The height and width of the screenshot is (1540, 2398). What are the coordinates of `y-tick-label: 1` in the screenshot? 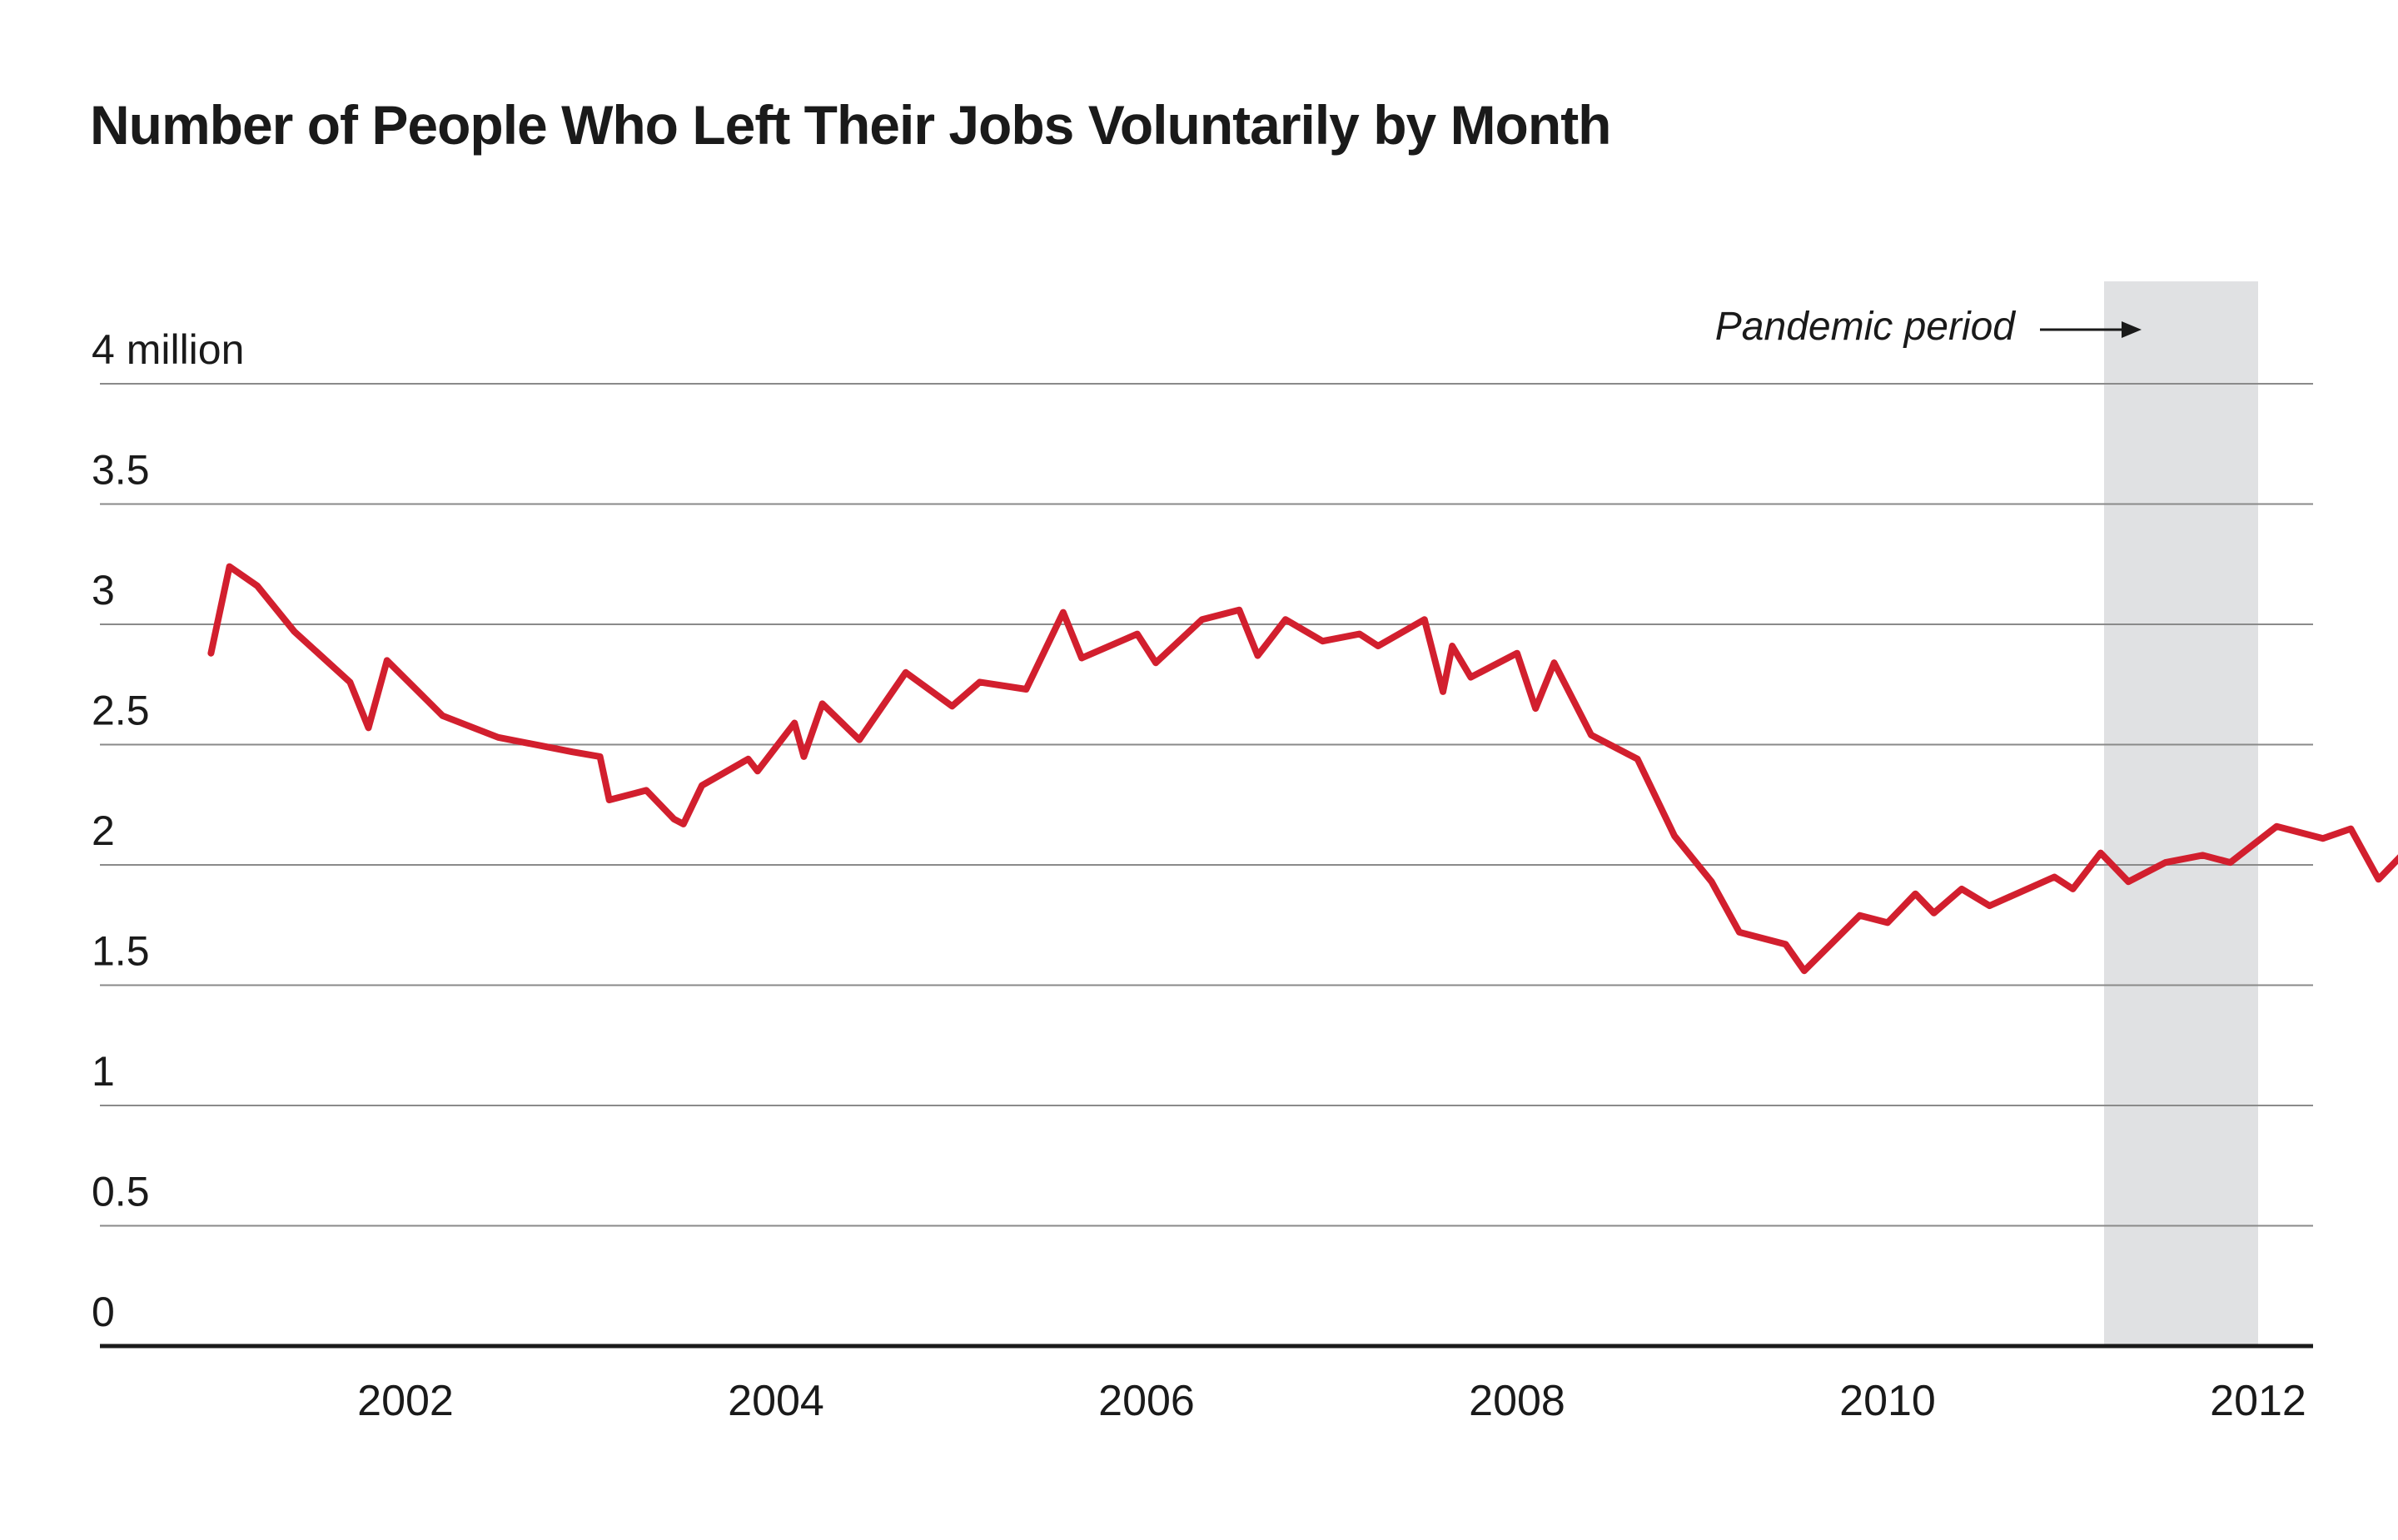 It's located at (103, 1072).